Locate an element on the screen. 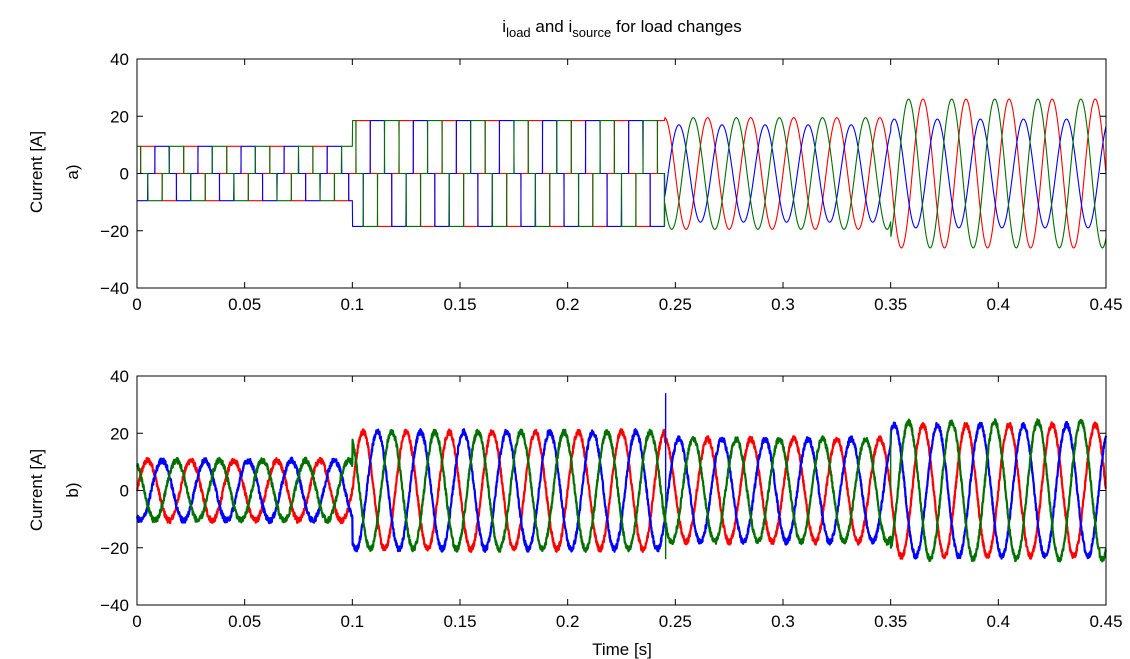 The image size is (1130, 659). panel-b-xtick-label: 0.4 is located at coordinates (999, 621).